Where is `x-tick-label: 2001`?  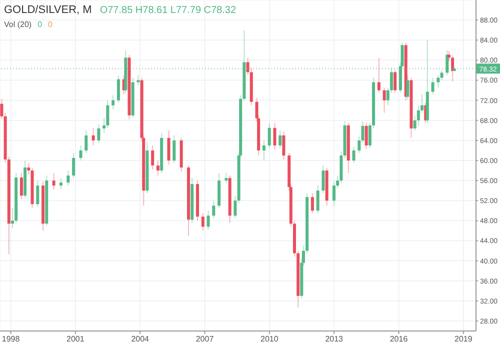 x-tick-label: 2001 is located at coordinates (75, 339).